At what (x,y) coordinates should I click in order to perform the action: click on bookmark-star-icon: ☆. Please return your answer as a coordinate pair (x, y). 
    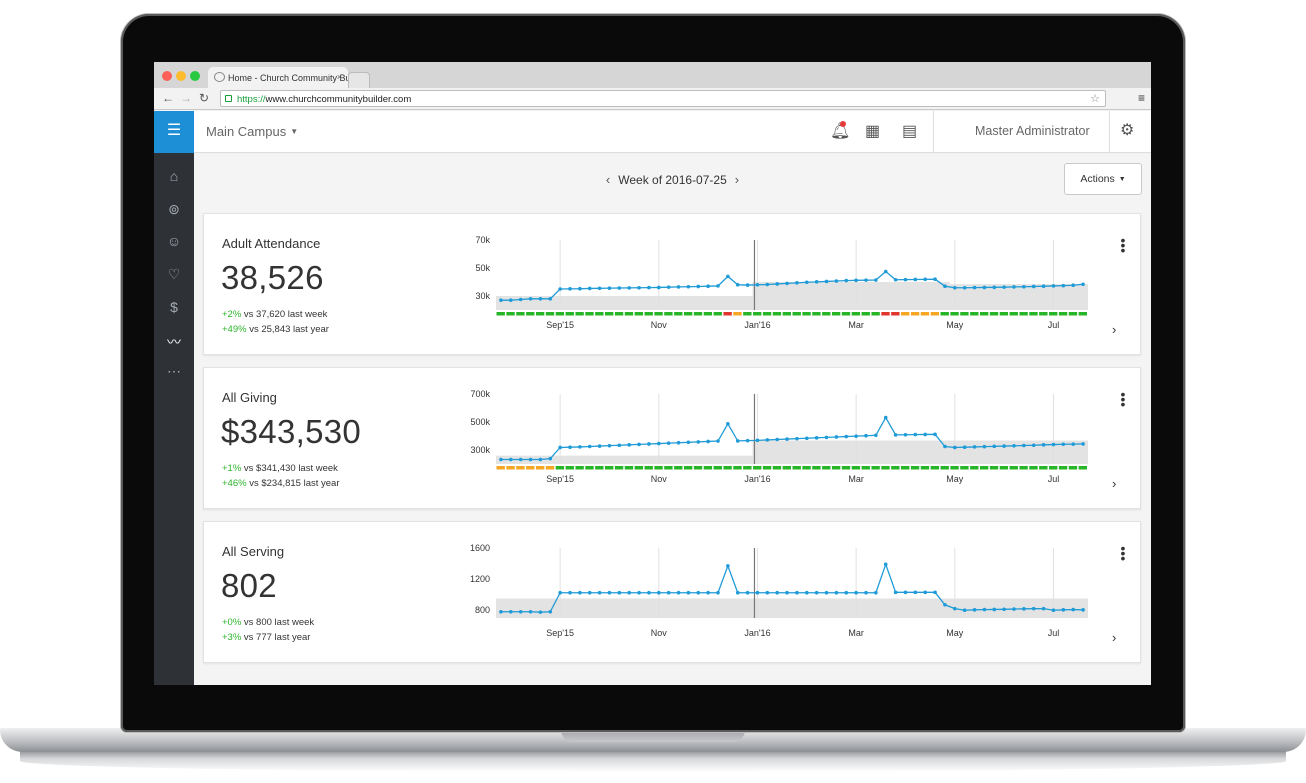
    Looking at the image, I should click on (1095, 99).